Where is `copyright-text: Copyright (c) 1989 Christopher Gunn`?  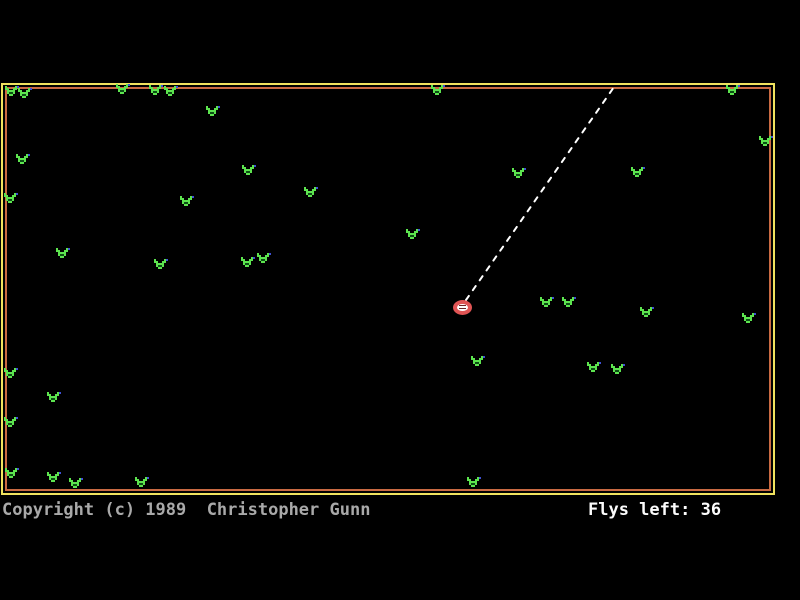
copyright-text: Copyright (c) 1989 Christopher Gunn is located at coordinates (186, 510).